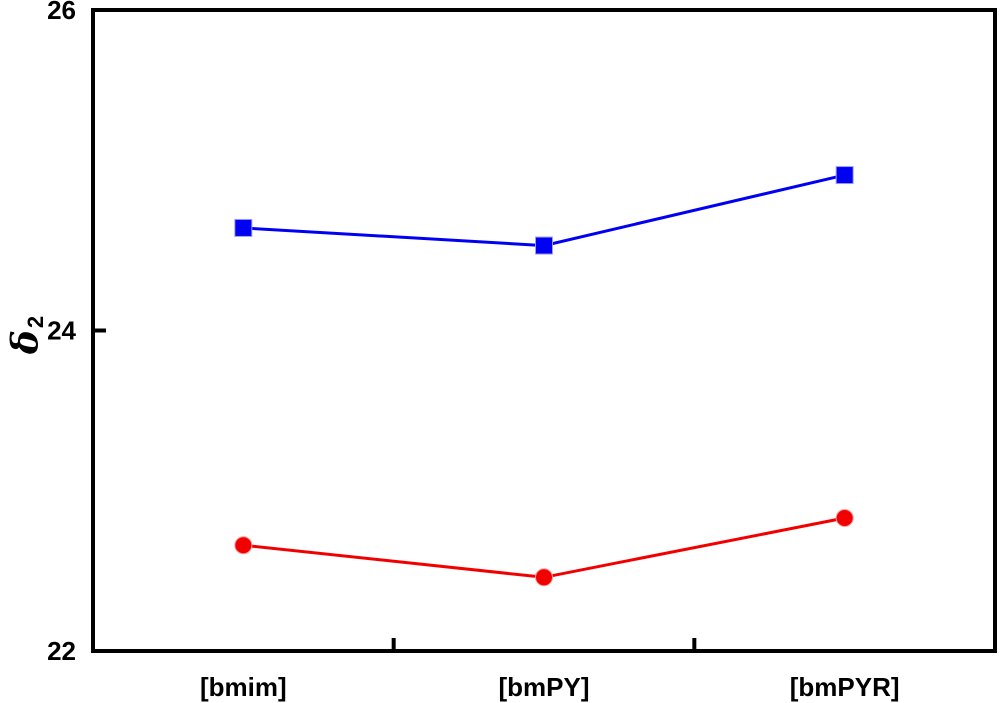  What do you see at coordinates (544, 210) in the screenshot?
I see `upper-series-blue-squares-line` at bounding box center [544, 210].